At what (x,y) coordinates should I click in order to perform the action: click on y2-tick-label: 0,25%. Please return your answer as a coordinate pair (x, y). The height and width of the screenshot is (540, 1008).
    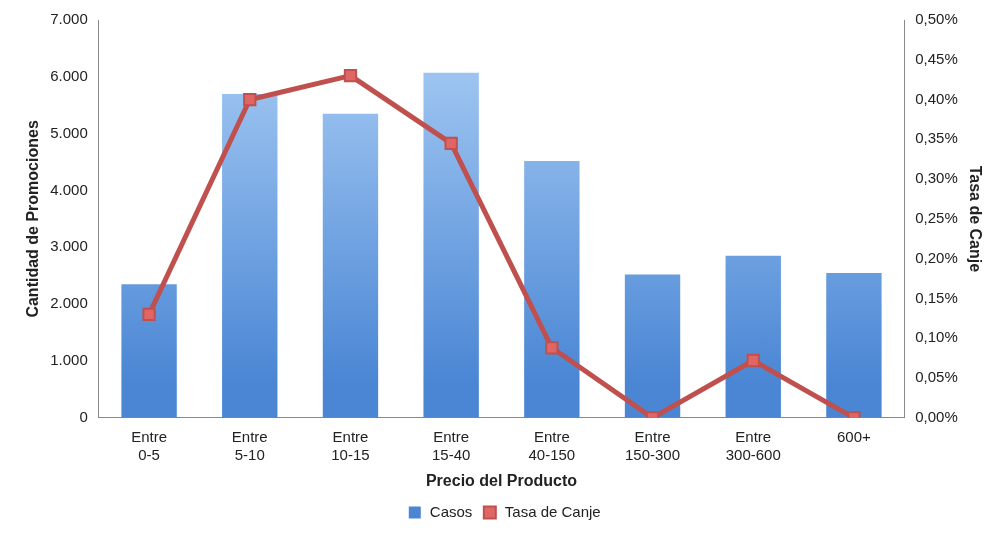
    Looking at the image, I should click on (936, 218).